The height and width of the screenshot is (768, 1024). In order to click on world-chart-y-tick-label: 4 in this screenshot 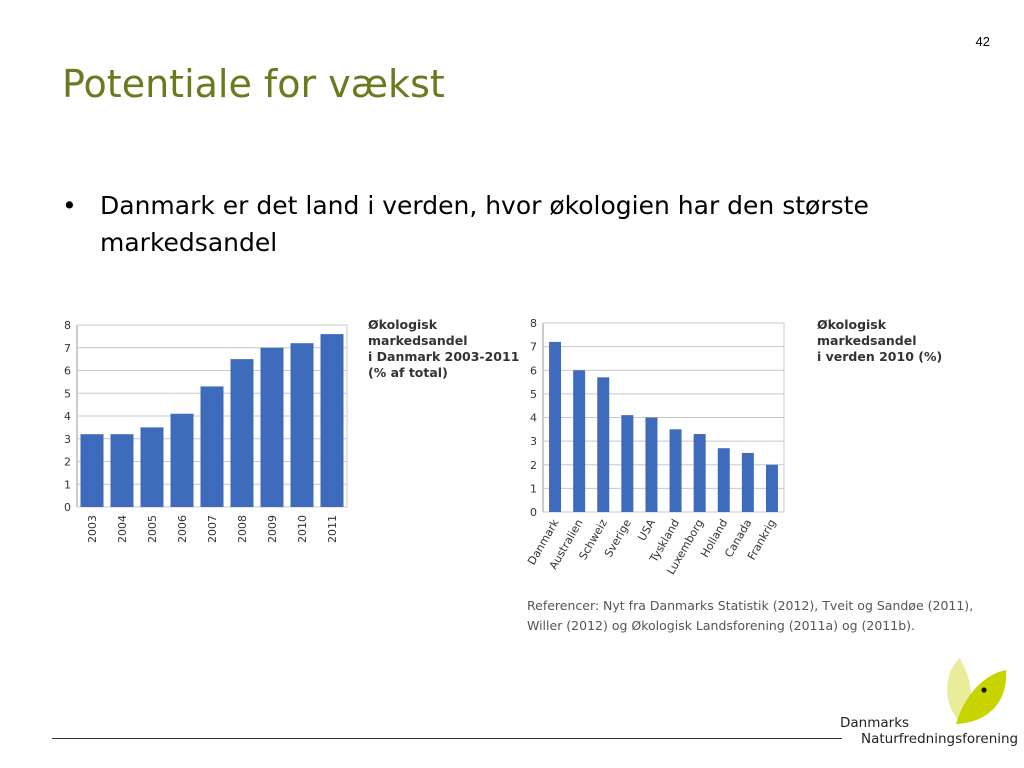, I will do `click(533, 418)`.